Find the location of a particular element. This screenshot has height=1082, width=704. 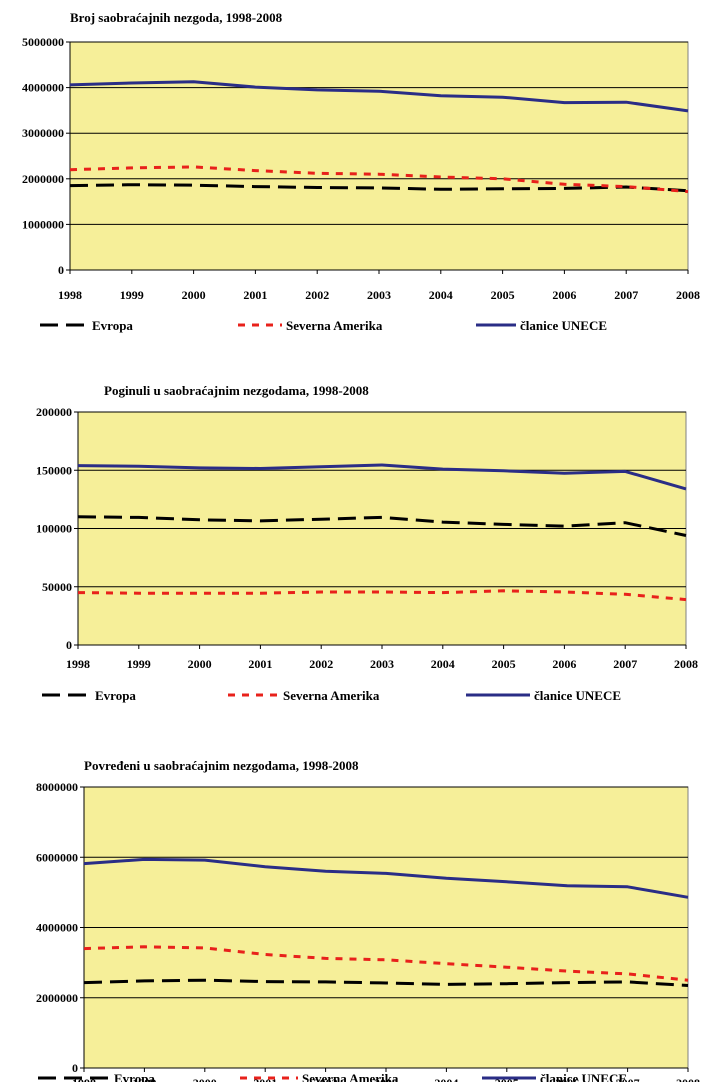

y-axis: 0 50000 100000 150000 200000 is located at coordinates (57, 528).